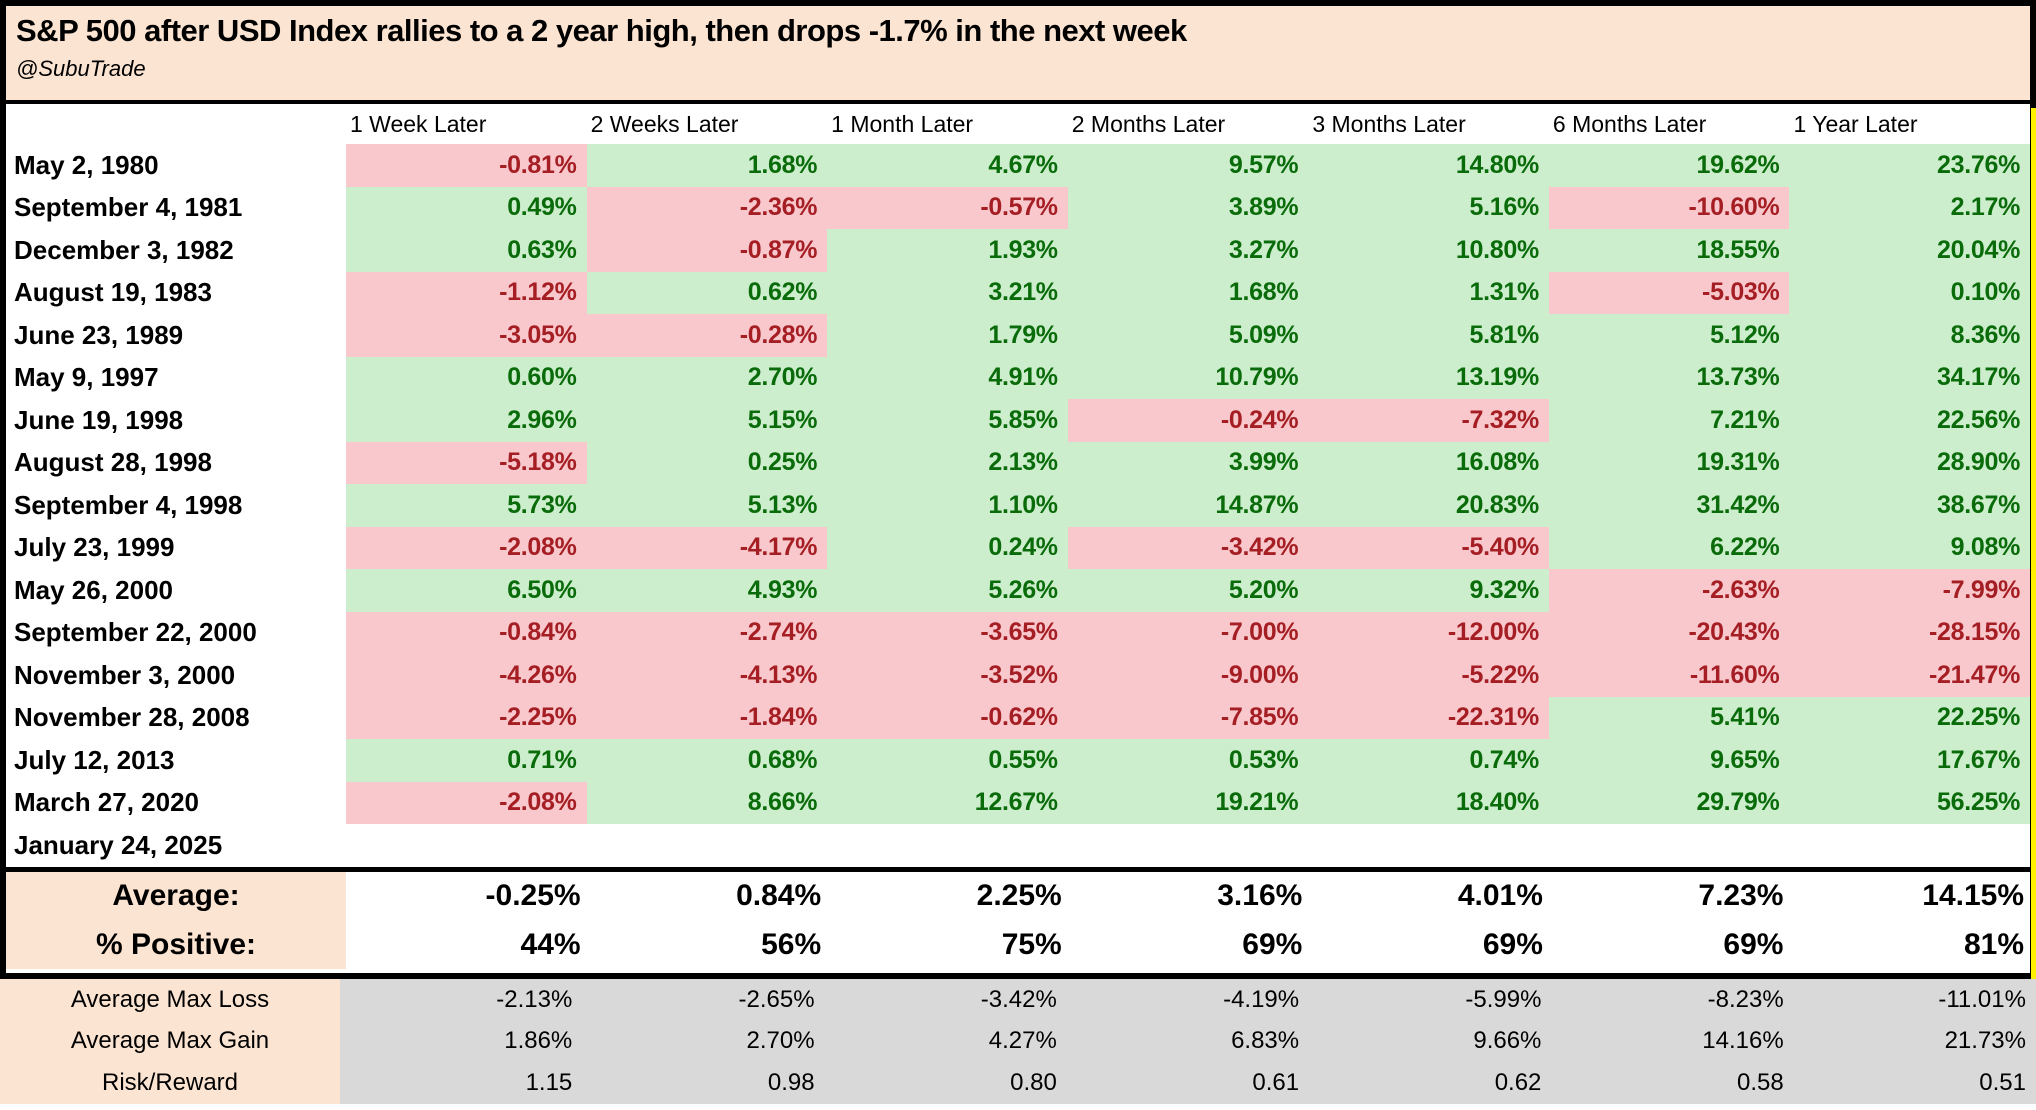  What do you see at coordinates (1428, 292) in the screenshot?
I see `value-cell: 1.31%` at bounding box center [1428, 292].